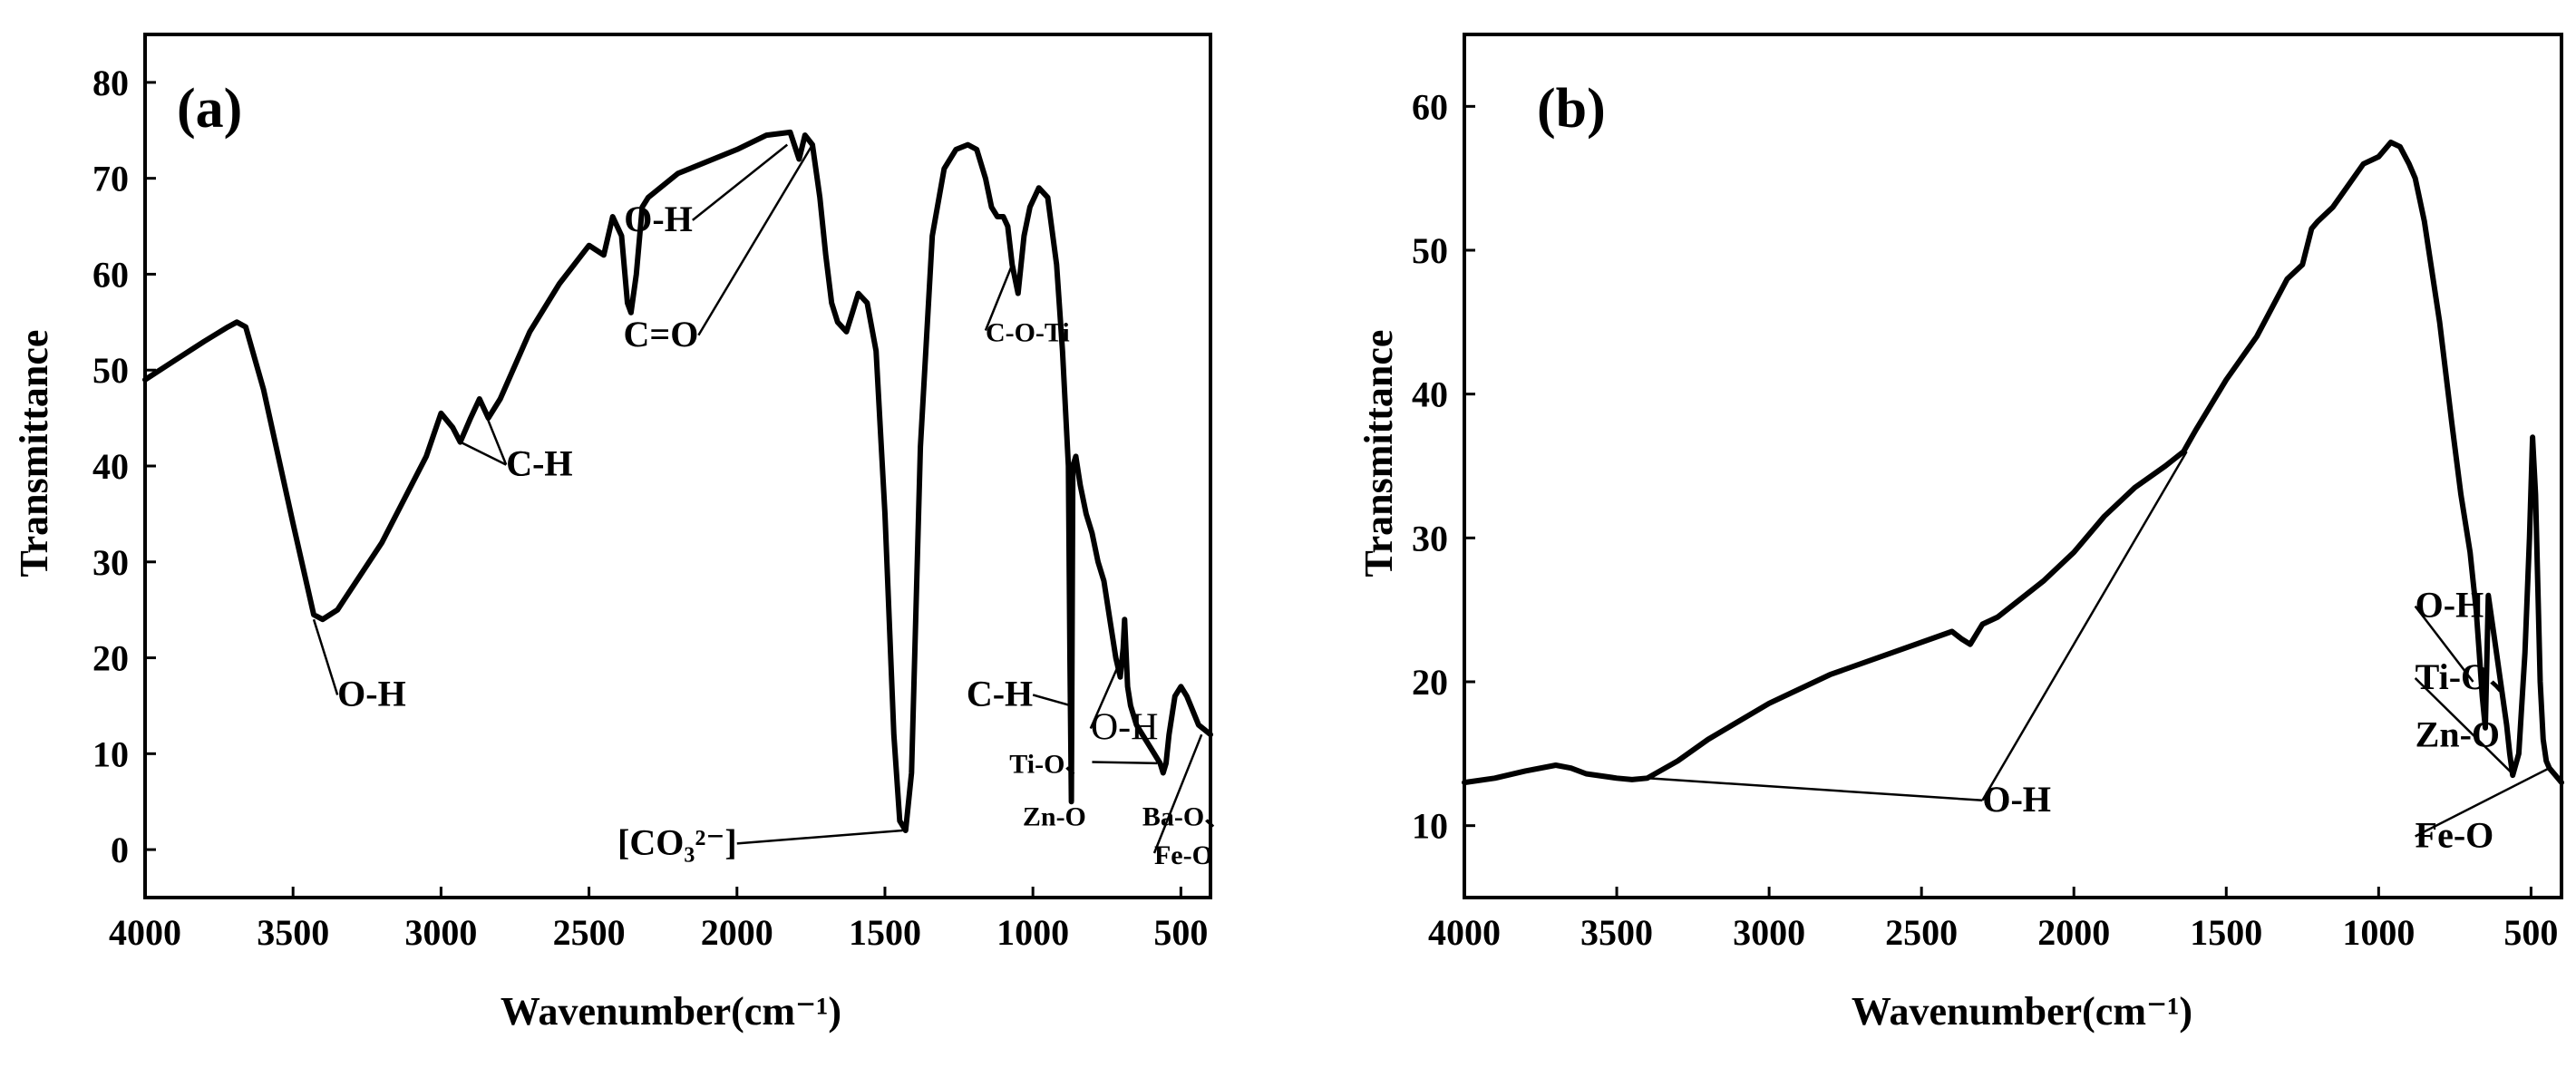 Image resolution: width=2576 pixels, height=1068 pixels. I want to click on panel-a-annotation: Fe-O, so click(1183, 855).